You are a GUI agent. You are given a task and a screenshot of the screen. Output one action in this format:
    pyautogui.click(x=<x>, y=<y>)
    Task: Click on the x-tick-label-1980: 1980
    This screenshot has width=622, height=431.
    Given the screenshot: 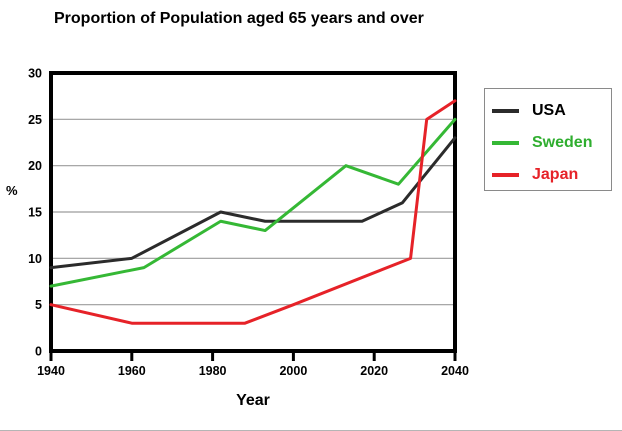 What is the action you would take?
    pyautogui.click(x=213, y=371)
    